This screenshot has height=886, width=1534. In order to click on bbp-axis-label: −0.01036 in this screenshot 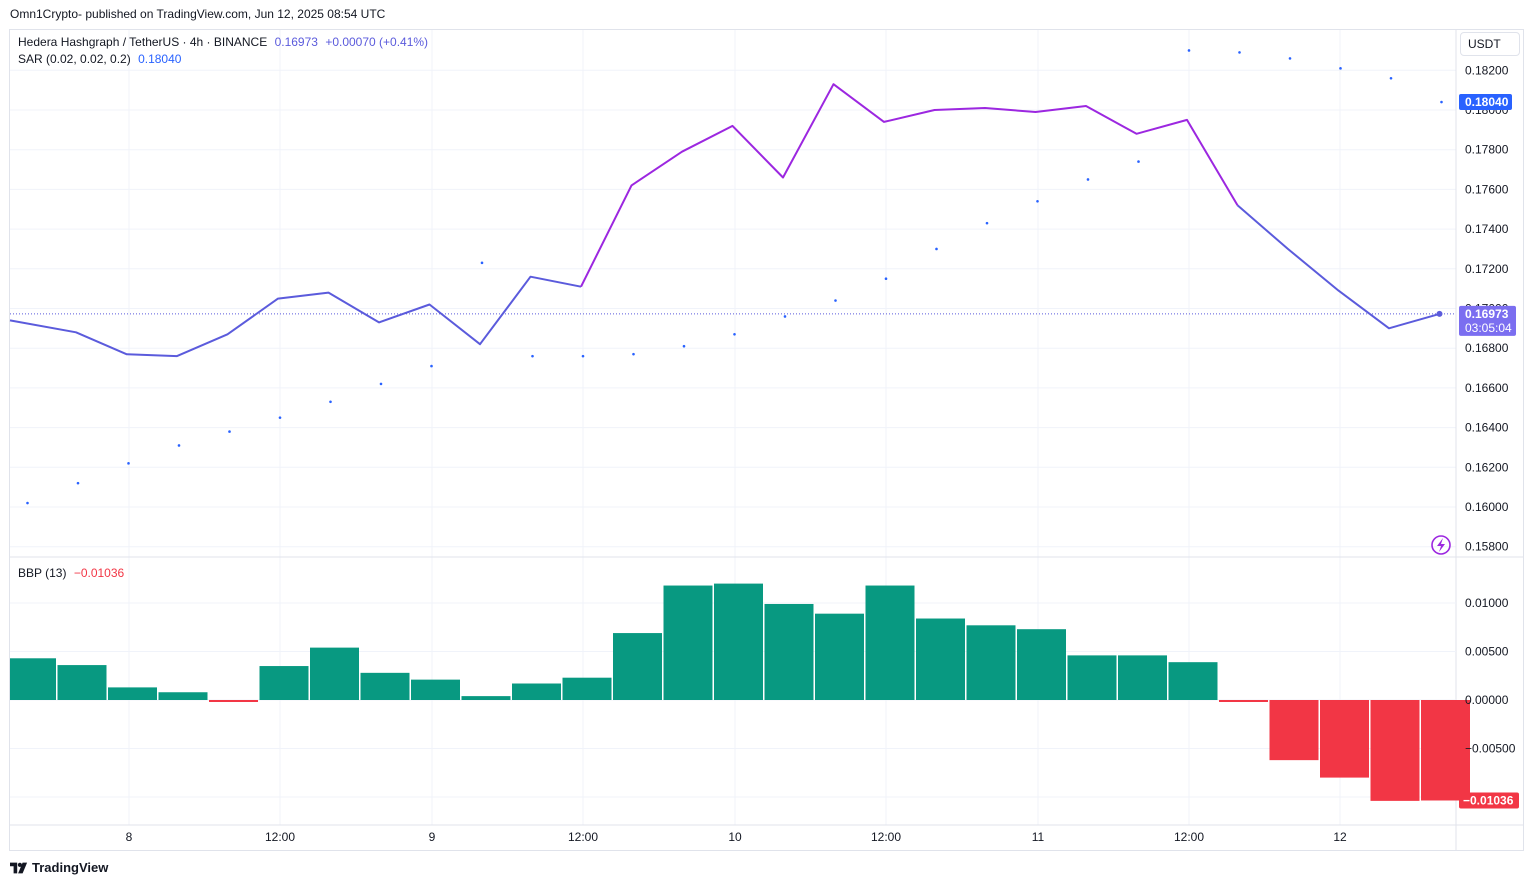, I will do `click(1488, 800)`.